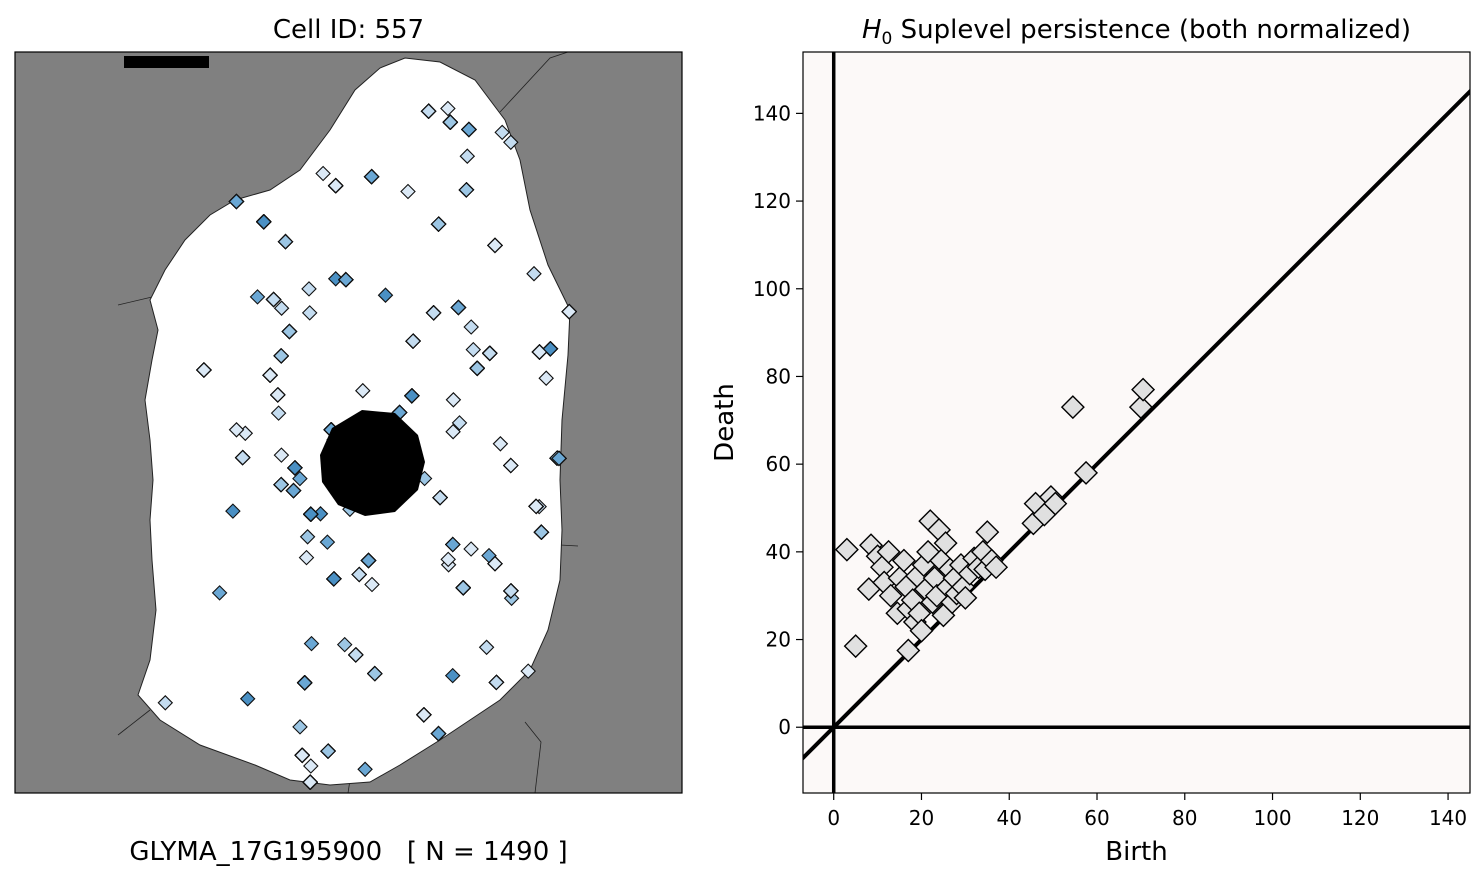  I want to click on y-tick-label: 120, so click(772, 201).